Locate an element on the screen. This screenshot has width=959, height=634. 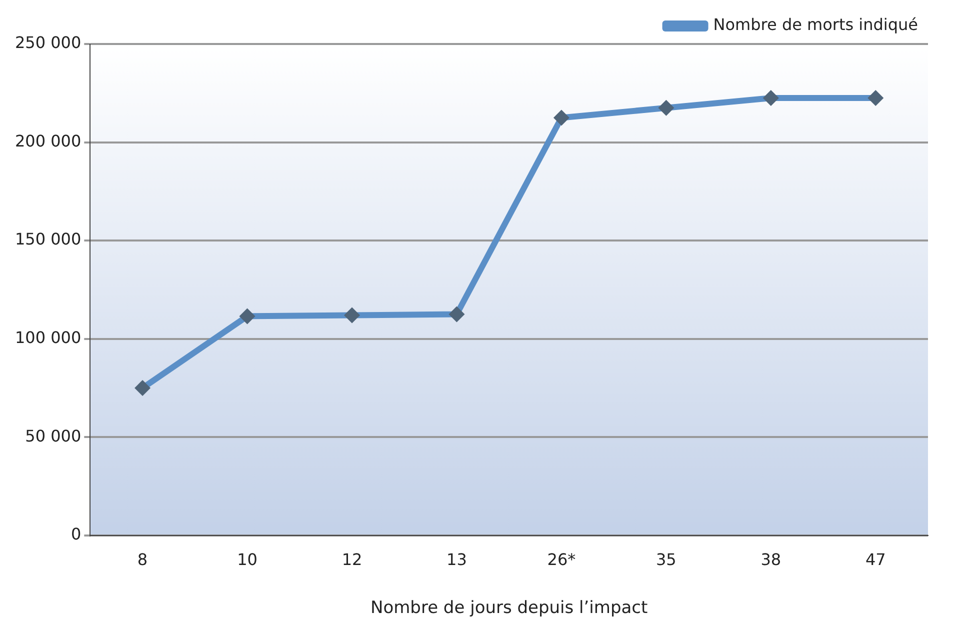
legend-label: Nombre de morts indiqué is located at coordinates (815, 24).